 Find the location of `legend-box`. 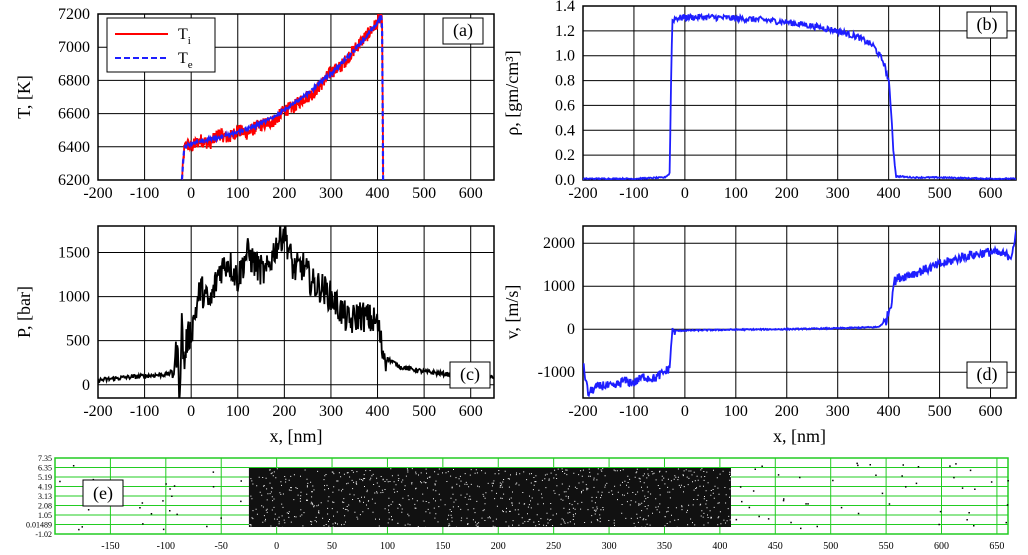

legend-box is located at coordinates (161, 45).